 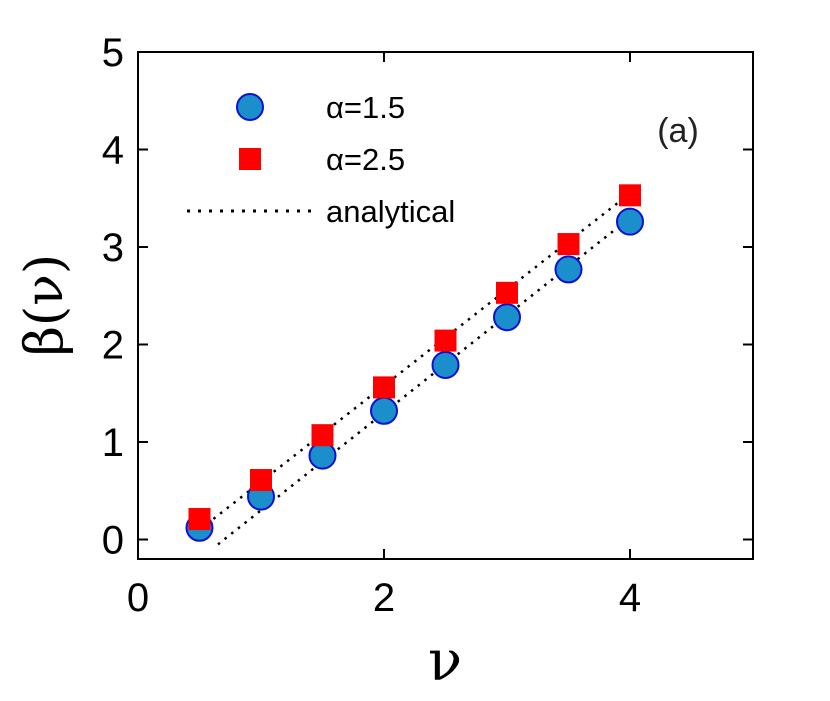 I want to click on y-axis-label: β(ν), so click(x=45, y=305).